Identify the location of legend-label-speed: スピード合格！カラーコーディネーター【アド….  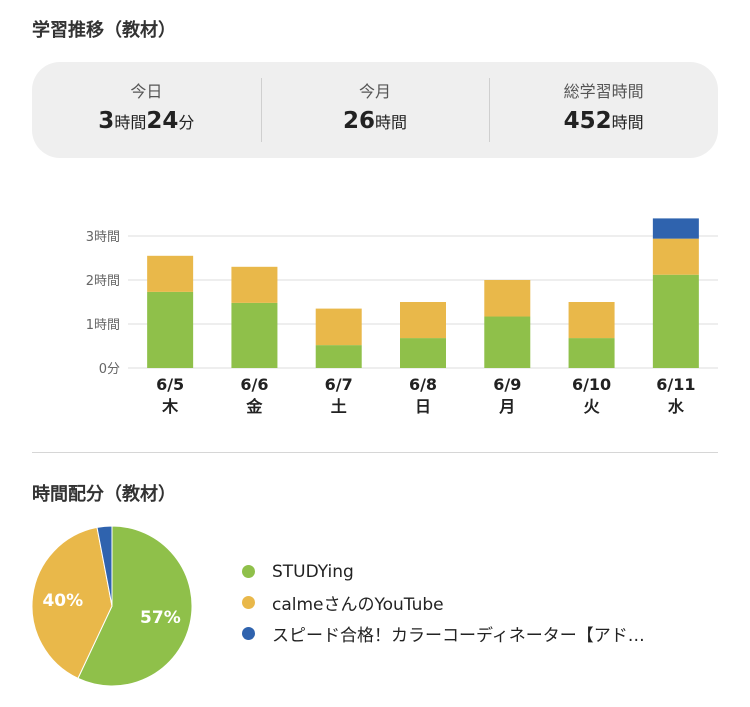
(458, 636).